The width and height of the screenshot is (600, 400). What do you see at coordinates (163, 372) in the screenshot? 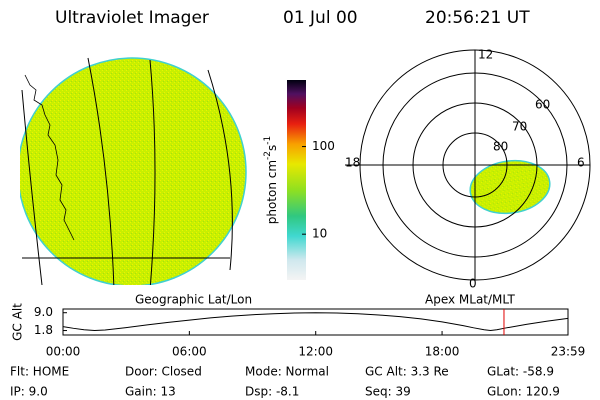
I see `status-field: Door: Closed` at bounding box center [163, 372].